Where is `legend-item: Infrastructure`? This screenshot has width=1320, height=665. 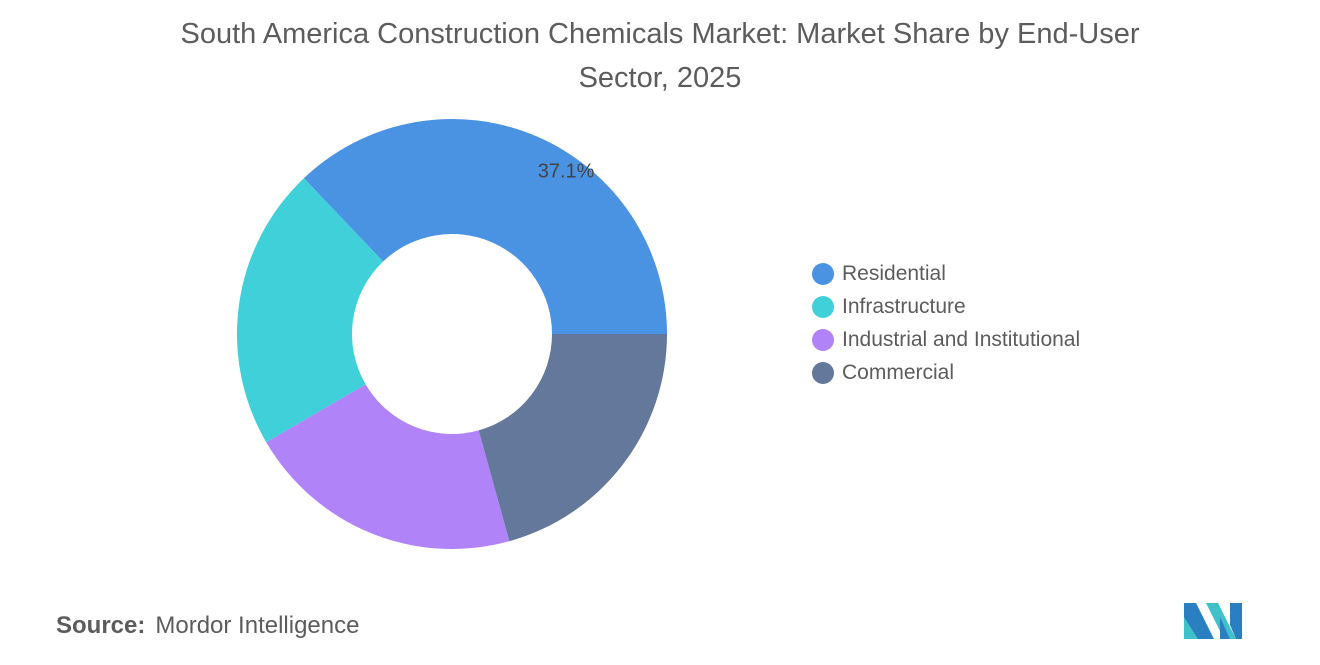 legend-item: Infrastructure is located at coordinates (946, 306).